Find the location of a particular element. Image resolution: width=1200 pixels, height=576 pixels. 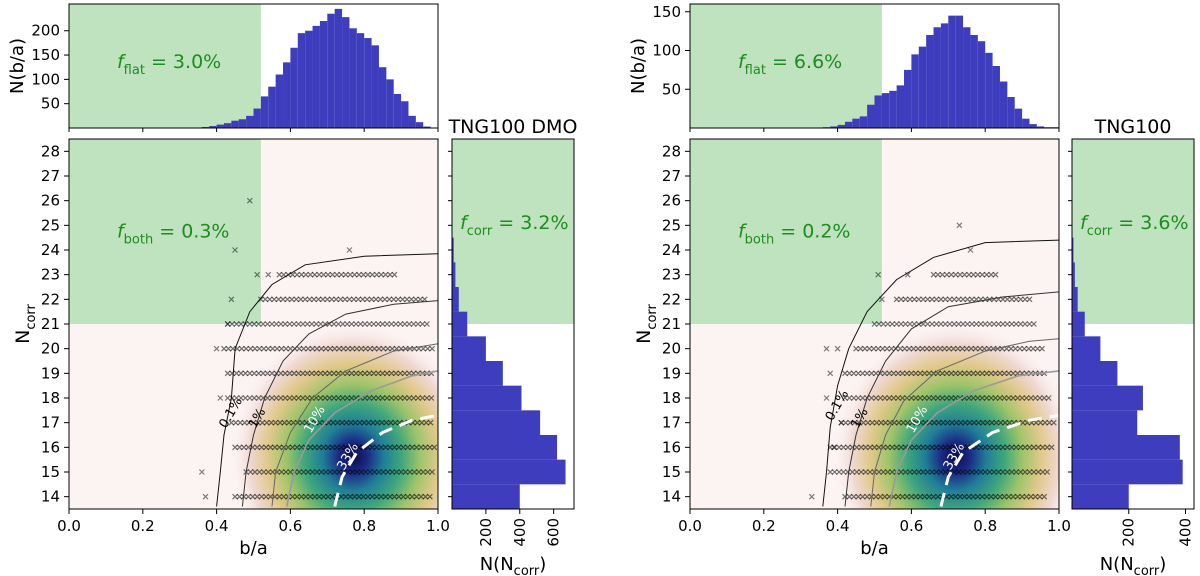

x-tick-label: 0.6 is located at coordinates (290, 526).